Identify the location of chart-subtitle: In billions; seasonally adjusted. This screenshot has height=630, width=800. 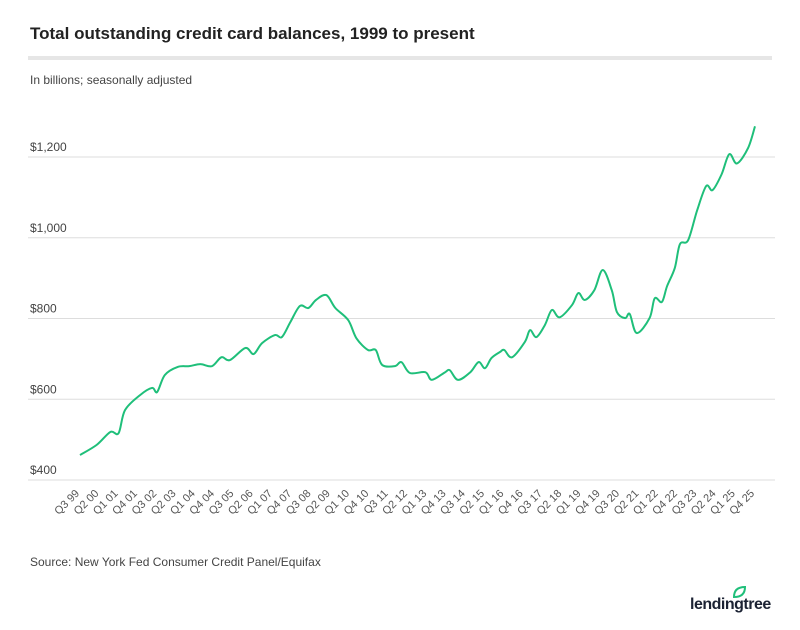
(111, 80).